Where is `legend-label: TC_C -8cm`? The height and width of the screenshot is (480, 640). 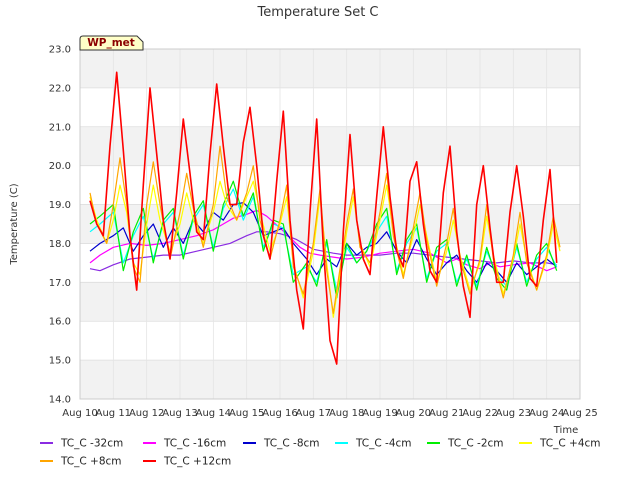 legend-label: TC_C -8cm is located at coordinates (291, 444).